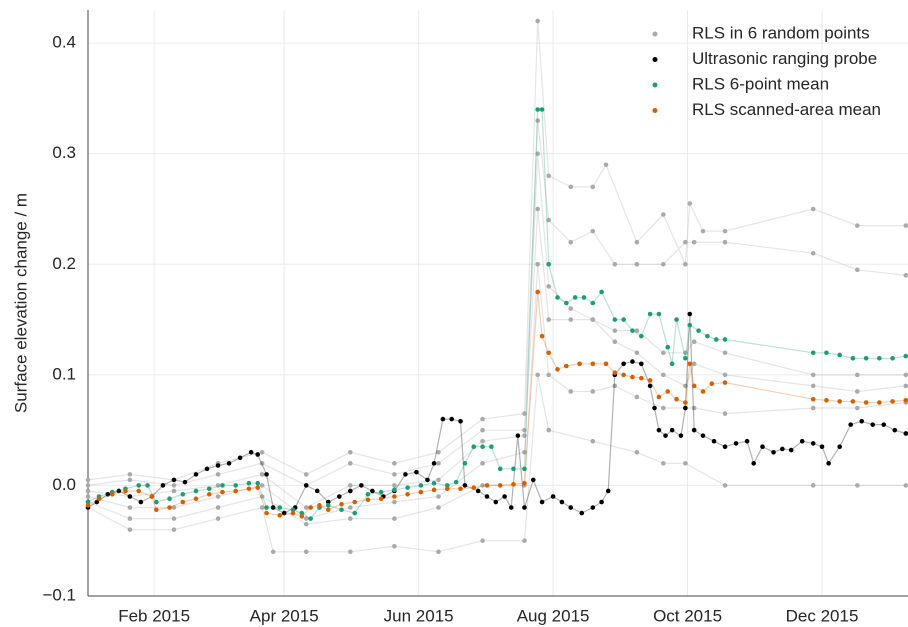  Describe the element at coordinates (284, 615) in the screenshot. I see `x-tick-label: Apr 2015` at that location.